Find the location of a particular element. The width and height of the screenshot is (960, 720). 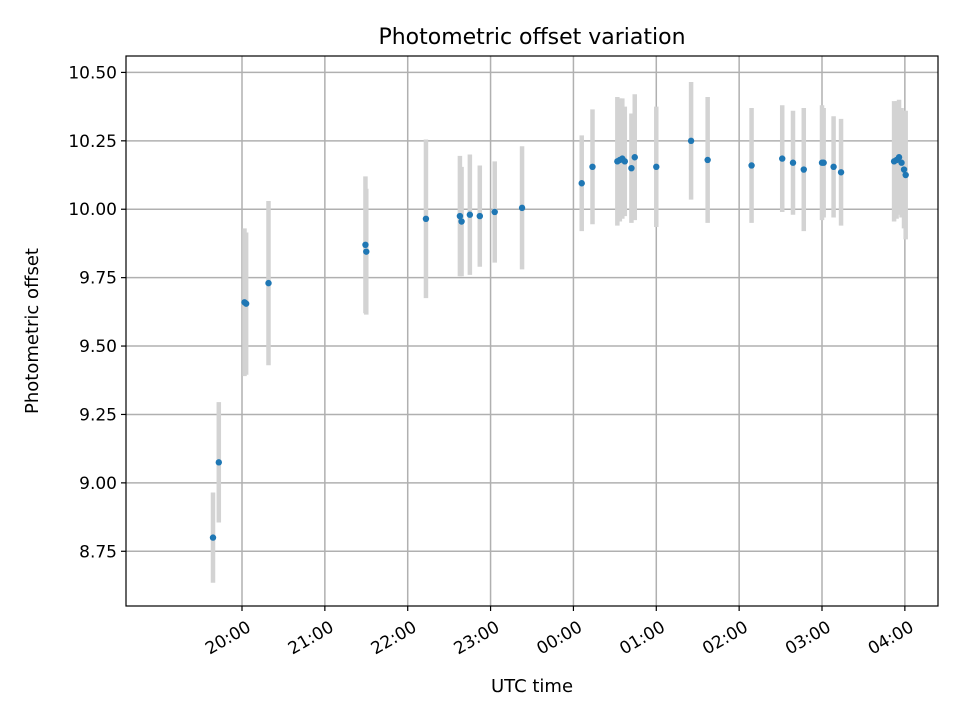

y-axis-ticks: 8.75 9.00 9.25 9.50 9.75 10.00 10.25 10.50 is located at coordinates (97, 312).